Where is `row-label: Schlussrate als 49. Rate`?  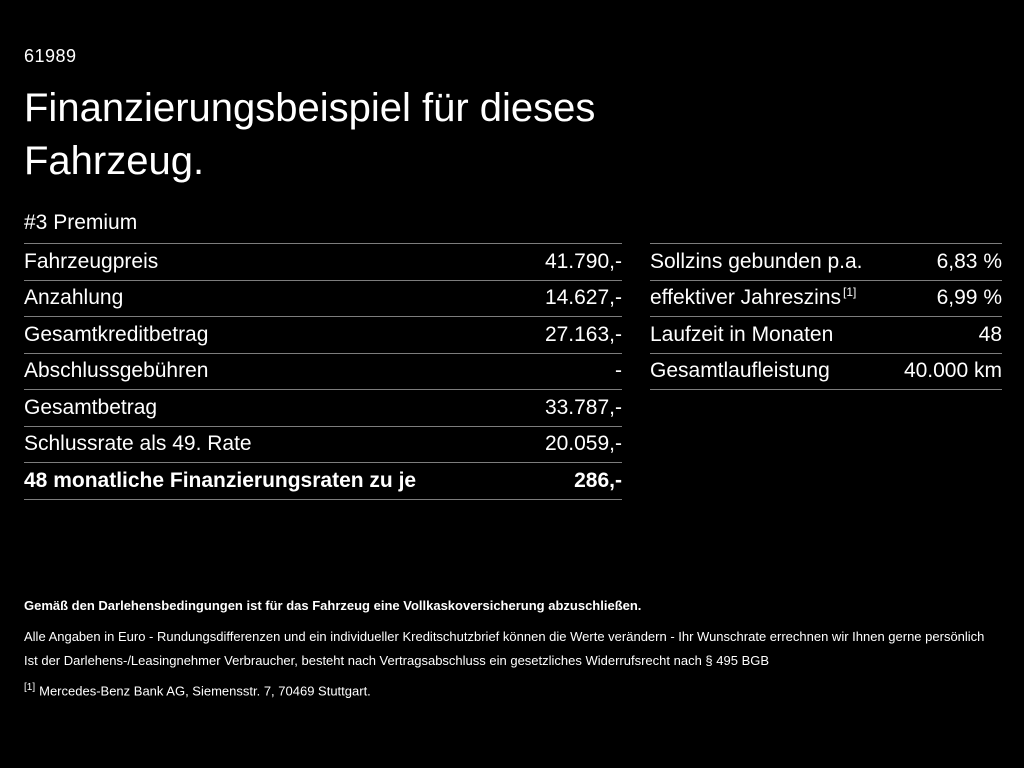
row-label: Schlussrate als 49. Rate is located at coordinates (138, 444).